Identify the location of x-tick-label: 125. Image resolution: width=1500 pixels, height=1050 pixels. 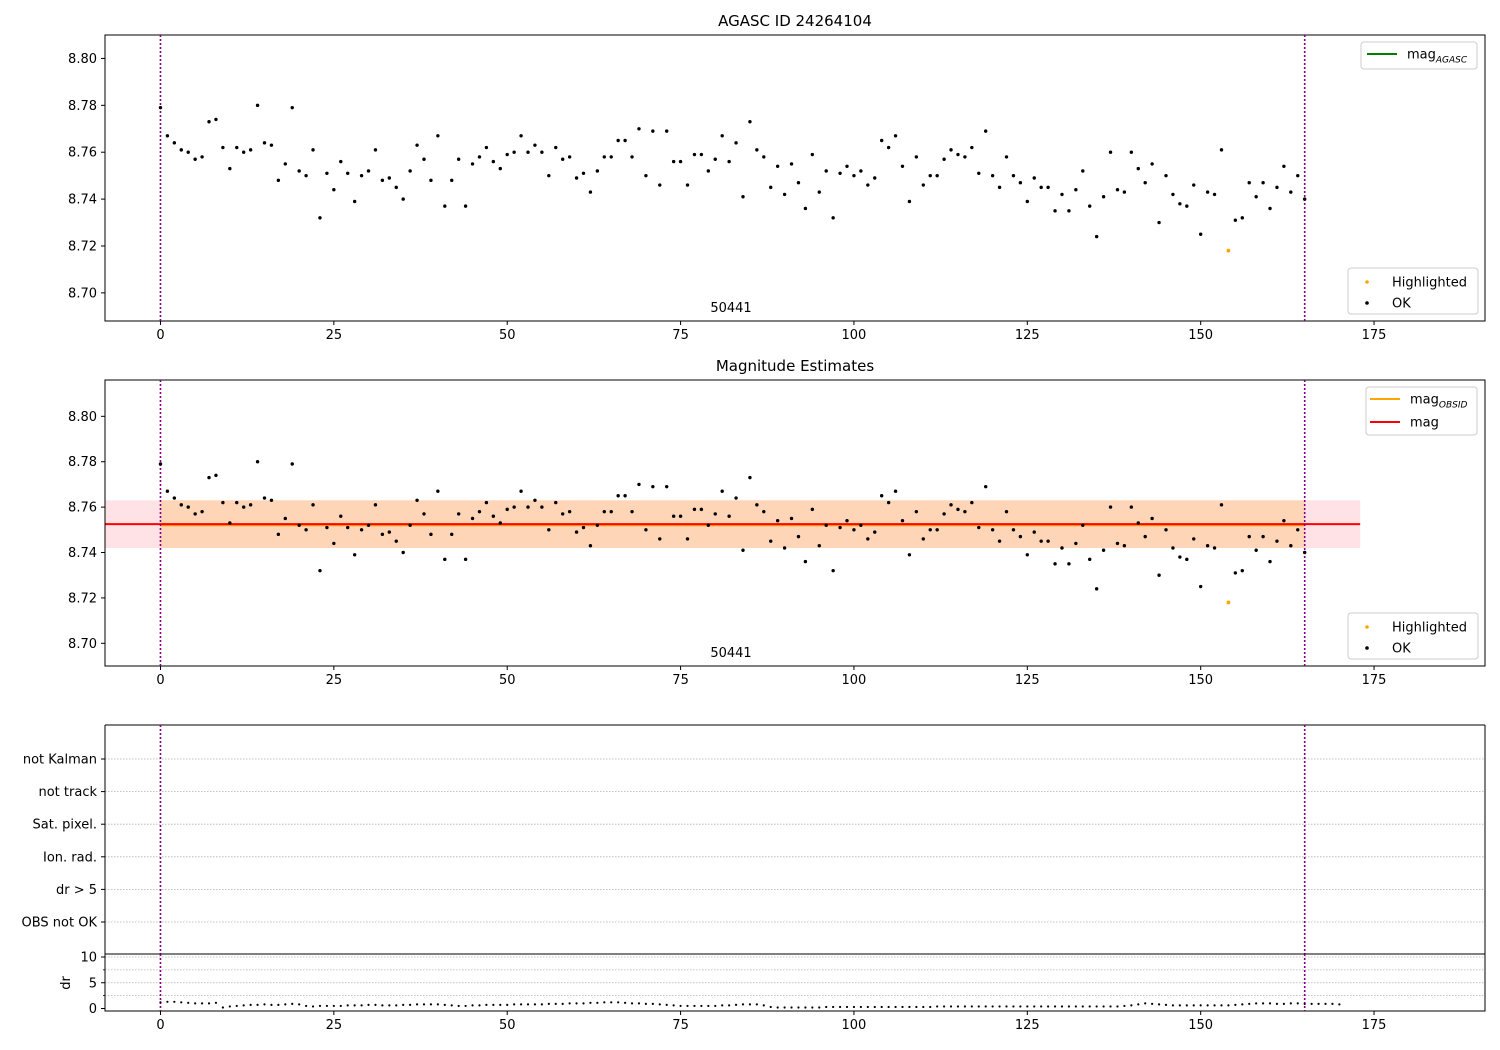
(1027, 335).